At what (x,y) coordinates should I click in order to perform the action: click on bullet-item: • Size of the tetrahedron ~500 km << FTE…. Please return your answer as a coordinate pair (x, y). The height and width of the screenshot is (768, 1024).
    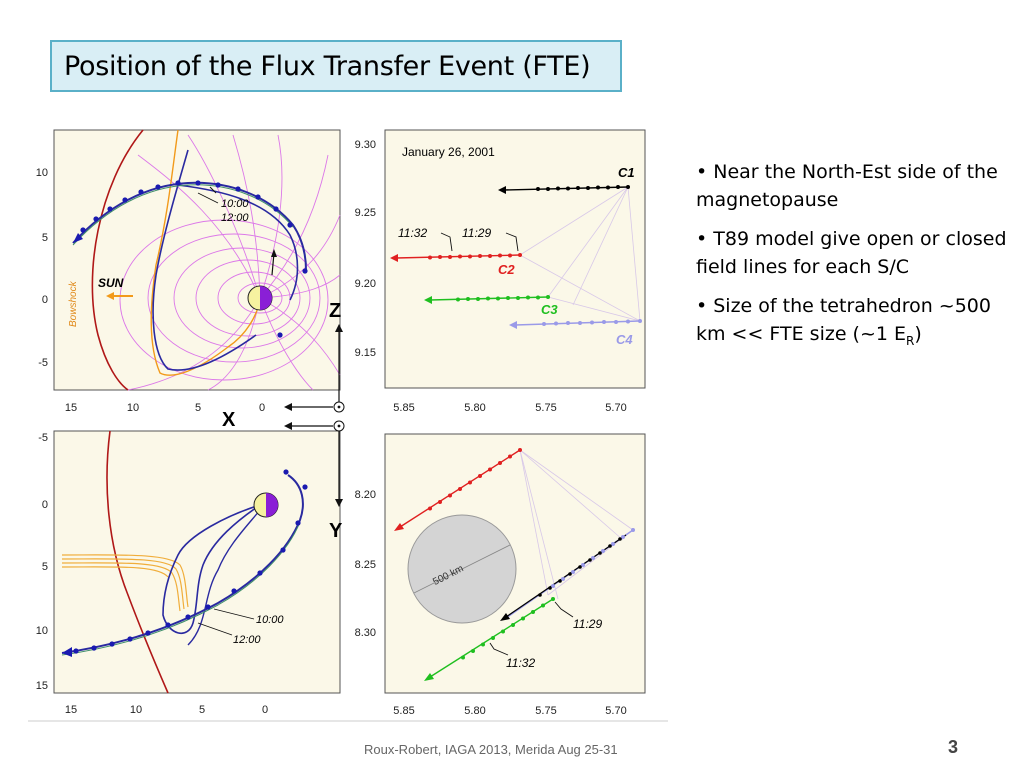
    Looking at the image, I should click on (855, 323).